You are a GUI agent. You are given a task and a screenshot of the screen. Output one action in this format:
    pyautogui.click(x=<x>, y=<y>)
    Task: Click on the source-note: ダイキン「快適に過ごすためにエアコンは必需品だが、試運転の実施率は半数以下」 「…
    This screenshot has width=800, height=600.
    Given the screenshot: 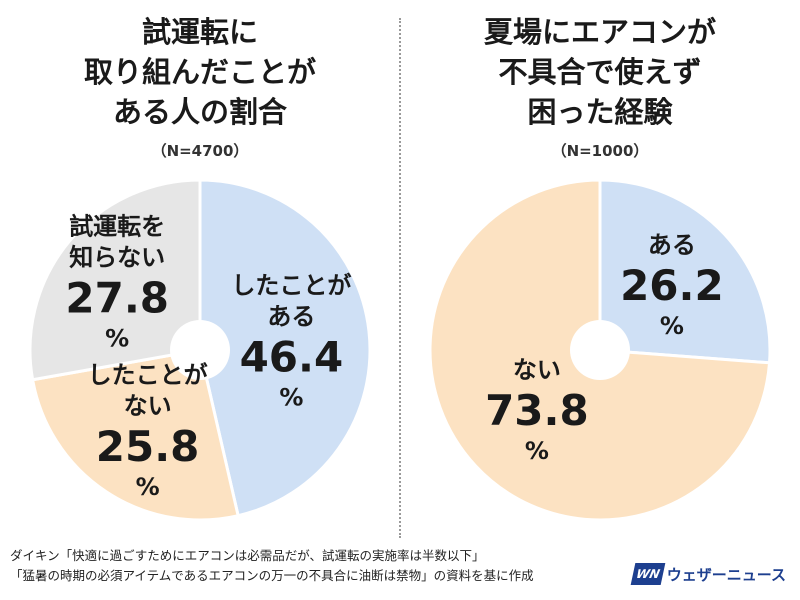 What is the action you would take?
    pyautogui.click(x=272, y=566)
    